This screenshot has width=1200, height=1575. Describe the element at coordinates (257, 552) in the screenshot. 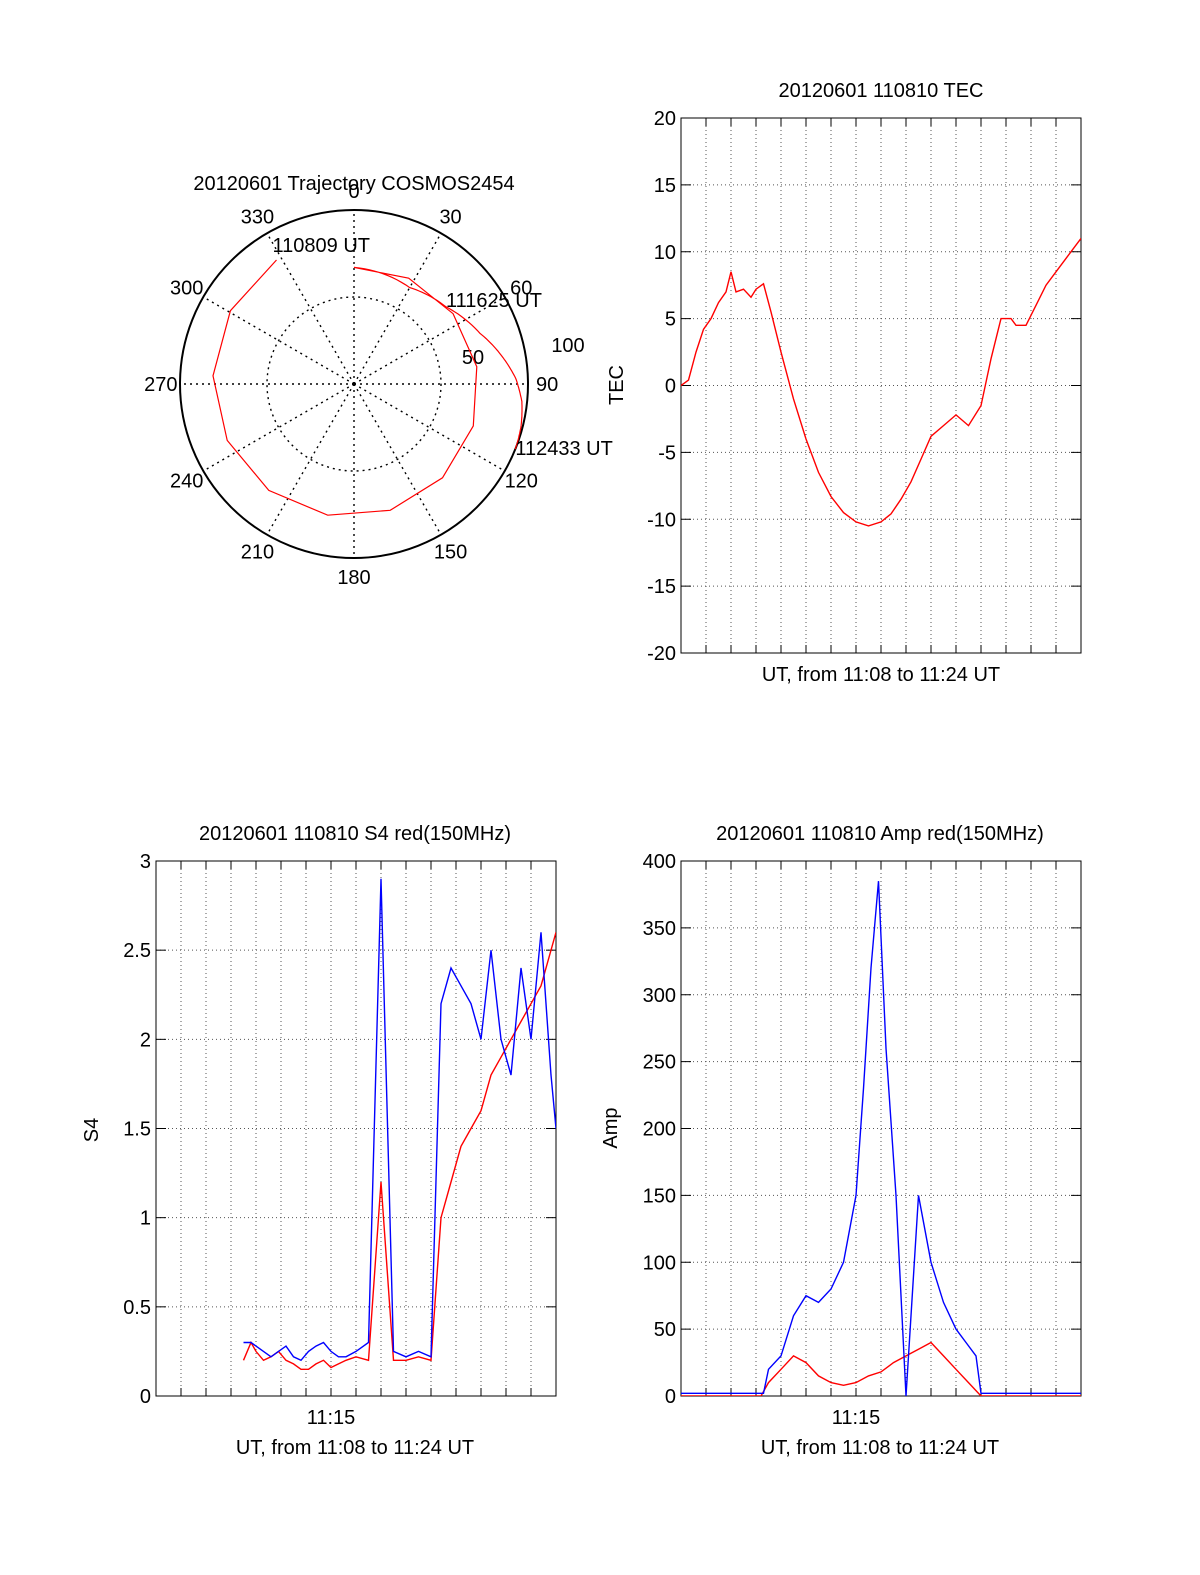

I see `polar-angle-label: 210` at that location.